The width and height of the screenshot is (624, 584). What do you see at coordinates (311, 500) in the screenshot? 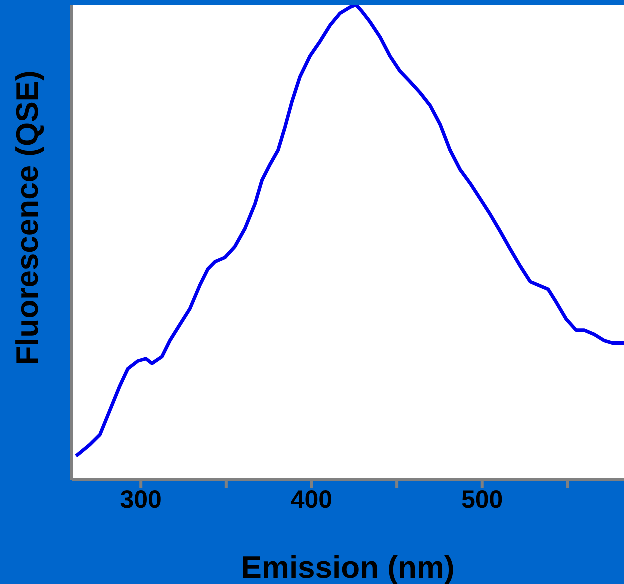
I see `x-tick-label: 400` at bounding box center [311, 500].